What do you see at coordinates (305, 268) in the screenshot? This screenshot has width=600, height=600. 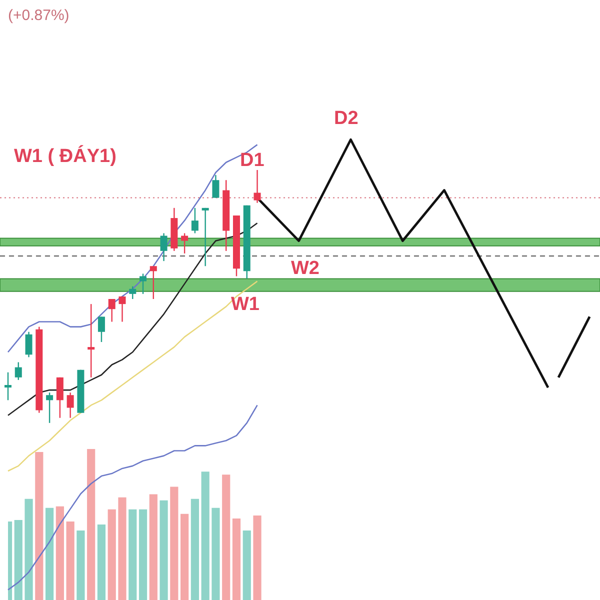 I see `annotation: W2` at bounding box center [305, 268].